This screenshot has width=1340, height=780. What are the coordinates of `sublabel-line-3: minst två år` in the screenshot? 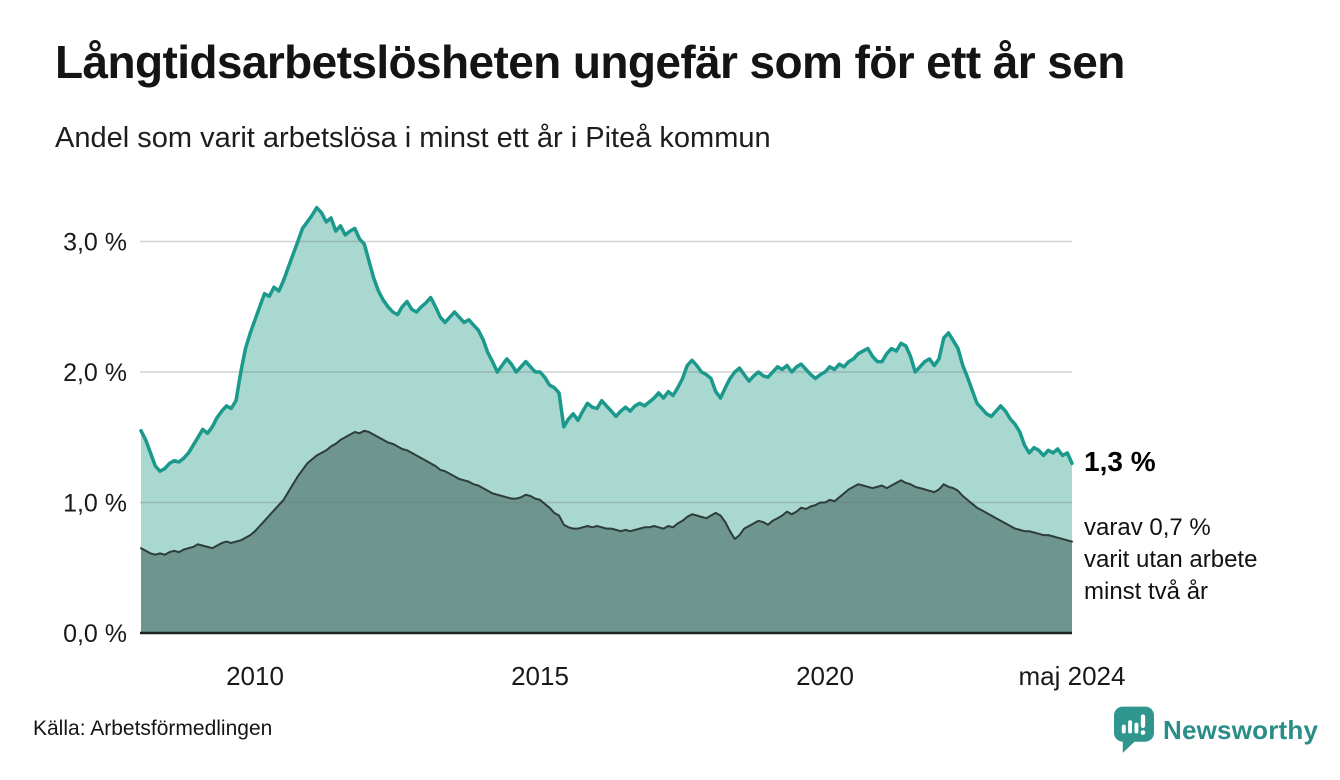 It's located at (1146, 591).